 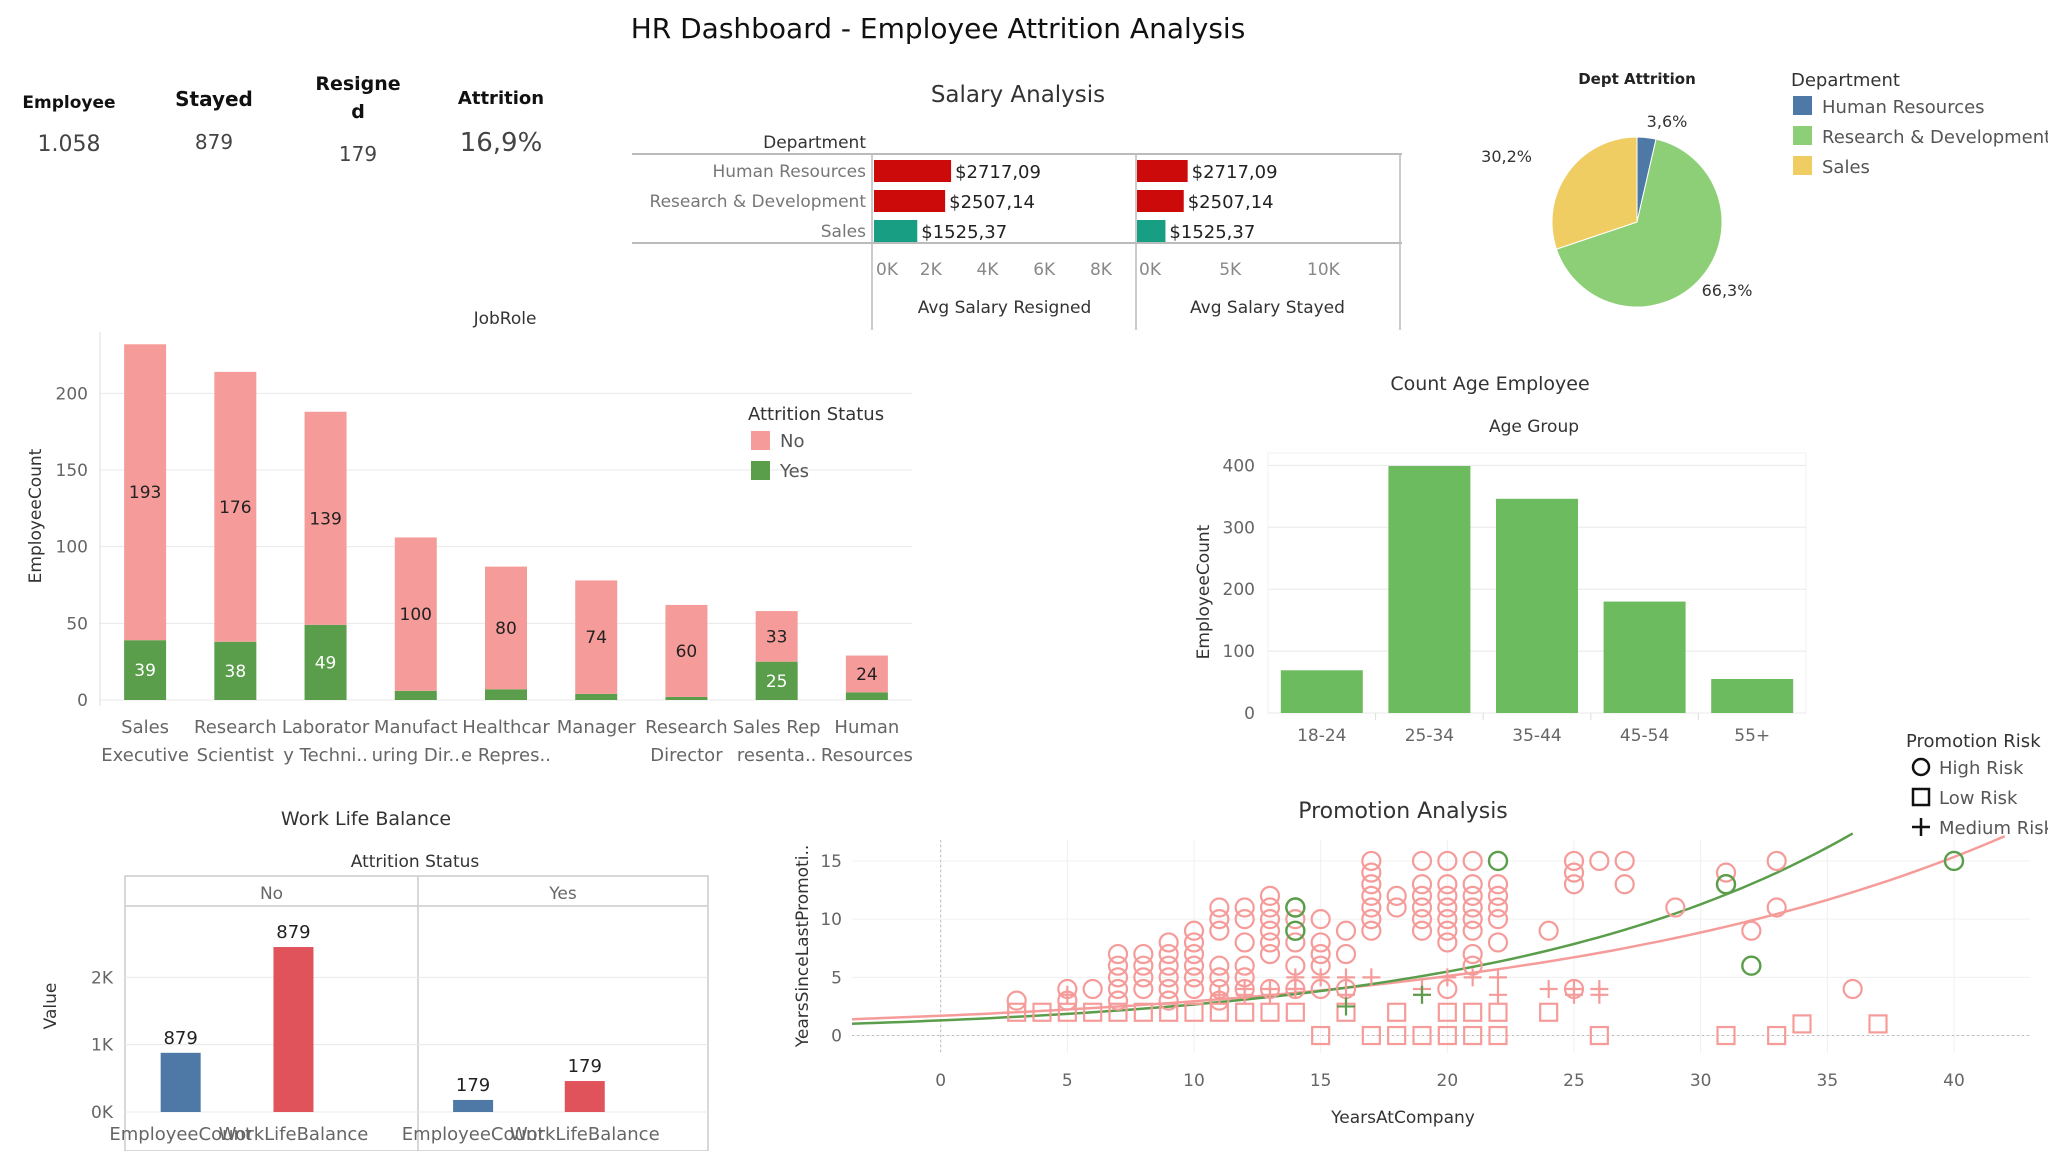 I want to click on jobrole-category-label: uring Dir.., so click(x=416, y=755).